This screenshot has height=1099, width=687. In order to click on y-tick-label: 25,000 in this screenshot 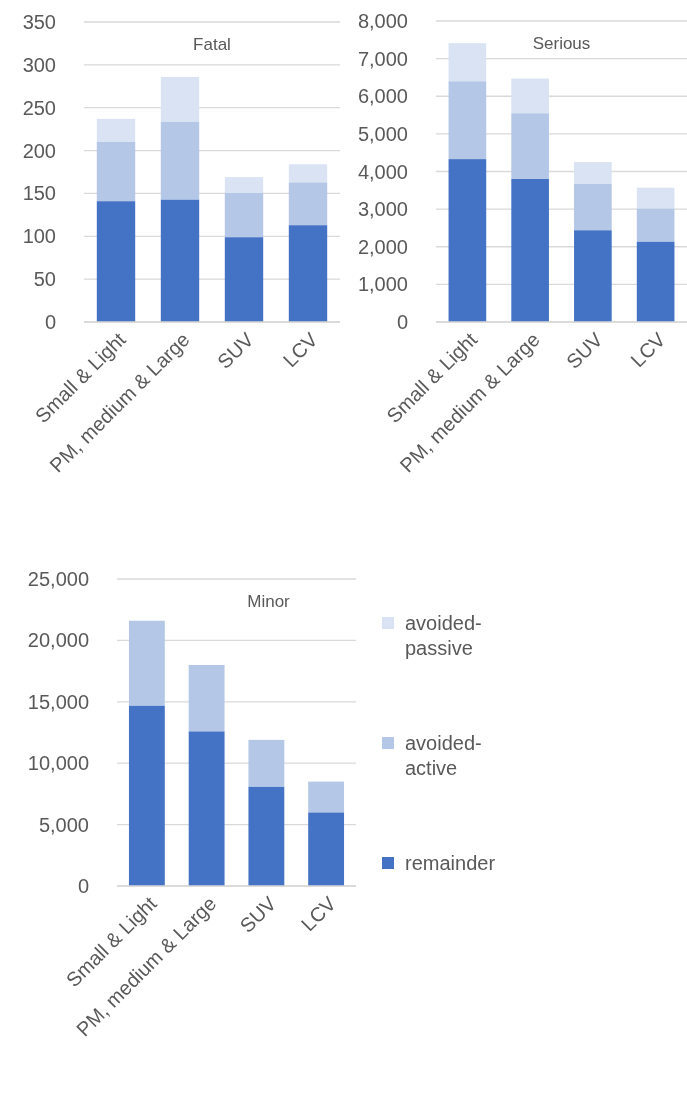, I will do `click(58, 579)`.